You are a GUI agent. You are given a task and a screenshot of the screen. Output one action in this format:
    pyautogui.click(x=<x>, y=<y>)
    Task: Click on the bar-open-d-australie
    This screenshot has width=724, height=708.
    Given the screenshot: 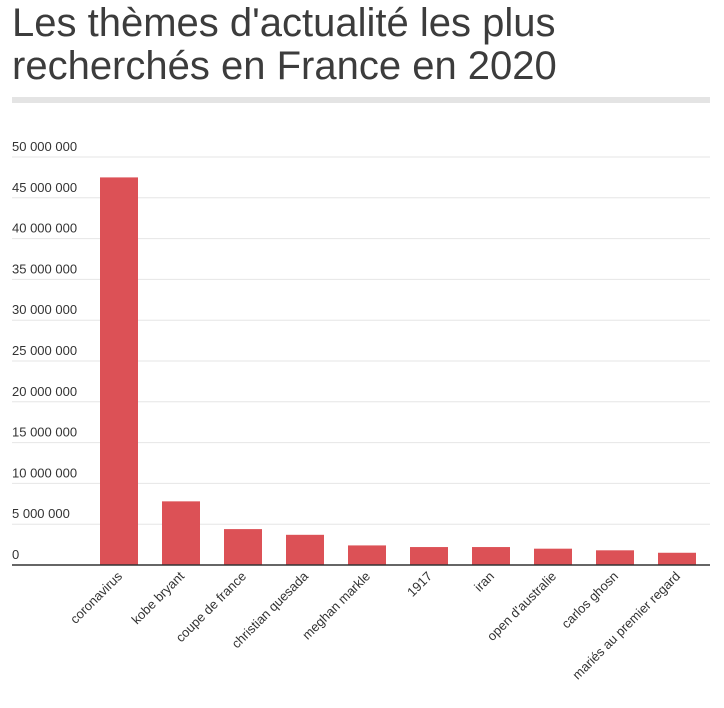 What is the action you would take?
    pyautogui.click(x=553, y=556)
    